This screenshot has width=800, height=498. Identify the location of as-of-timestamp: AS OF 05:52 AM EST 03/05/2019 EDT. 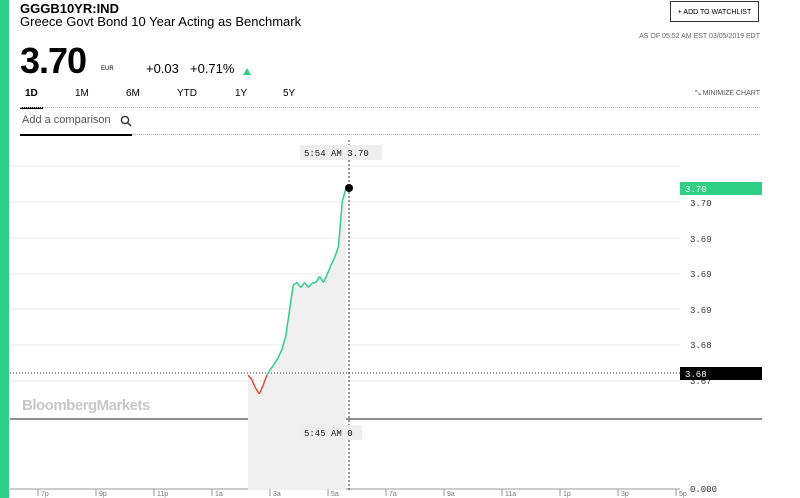
(699, 36).